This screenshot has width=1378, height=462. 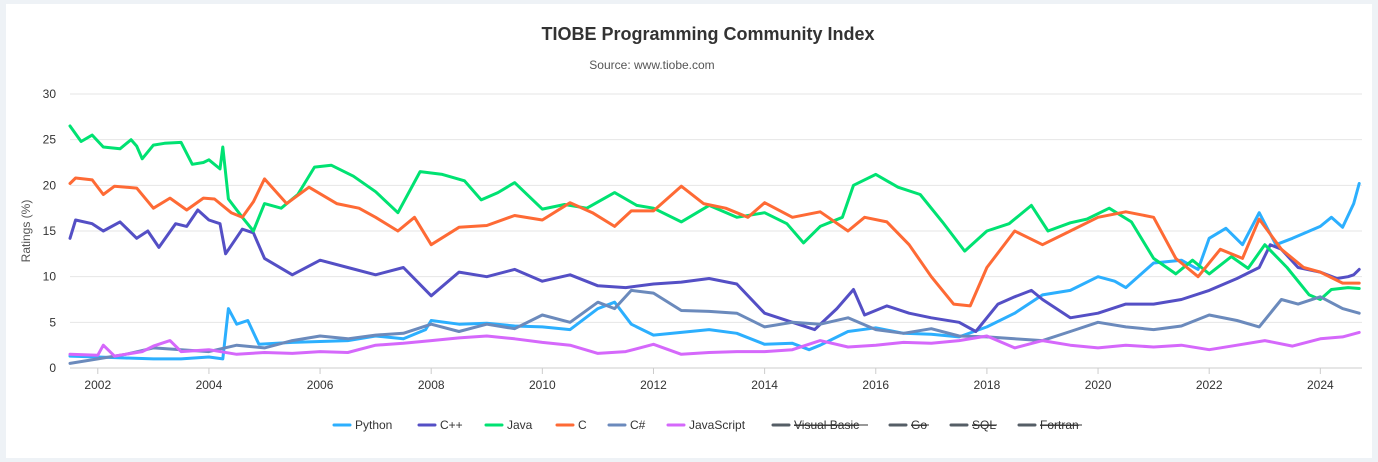 What do you see at coordinates (451, 425) in the screenshot?
I see `legend-label-c-: C++` at bounding box center [451, 425].